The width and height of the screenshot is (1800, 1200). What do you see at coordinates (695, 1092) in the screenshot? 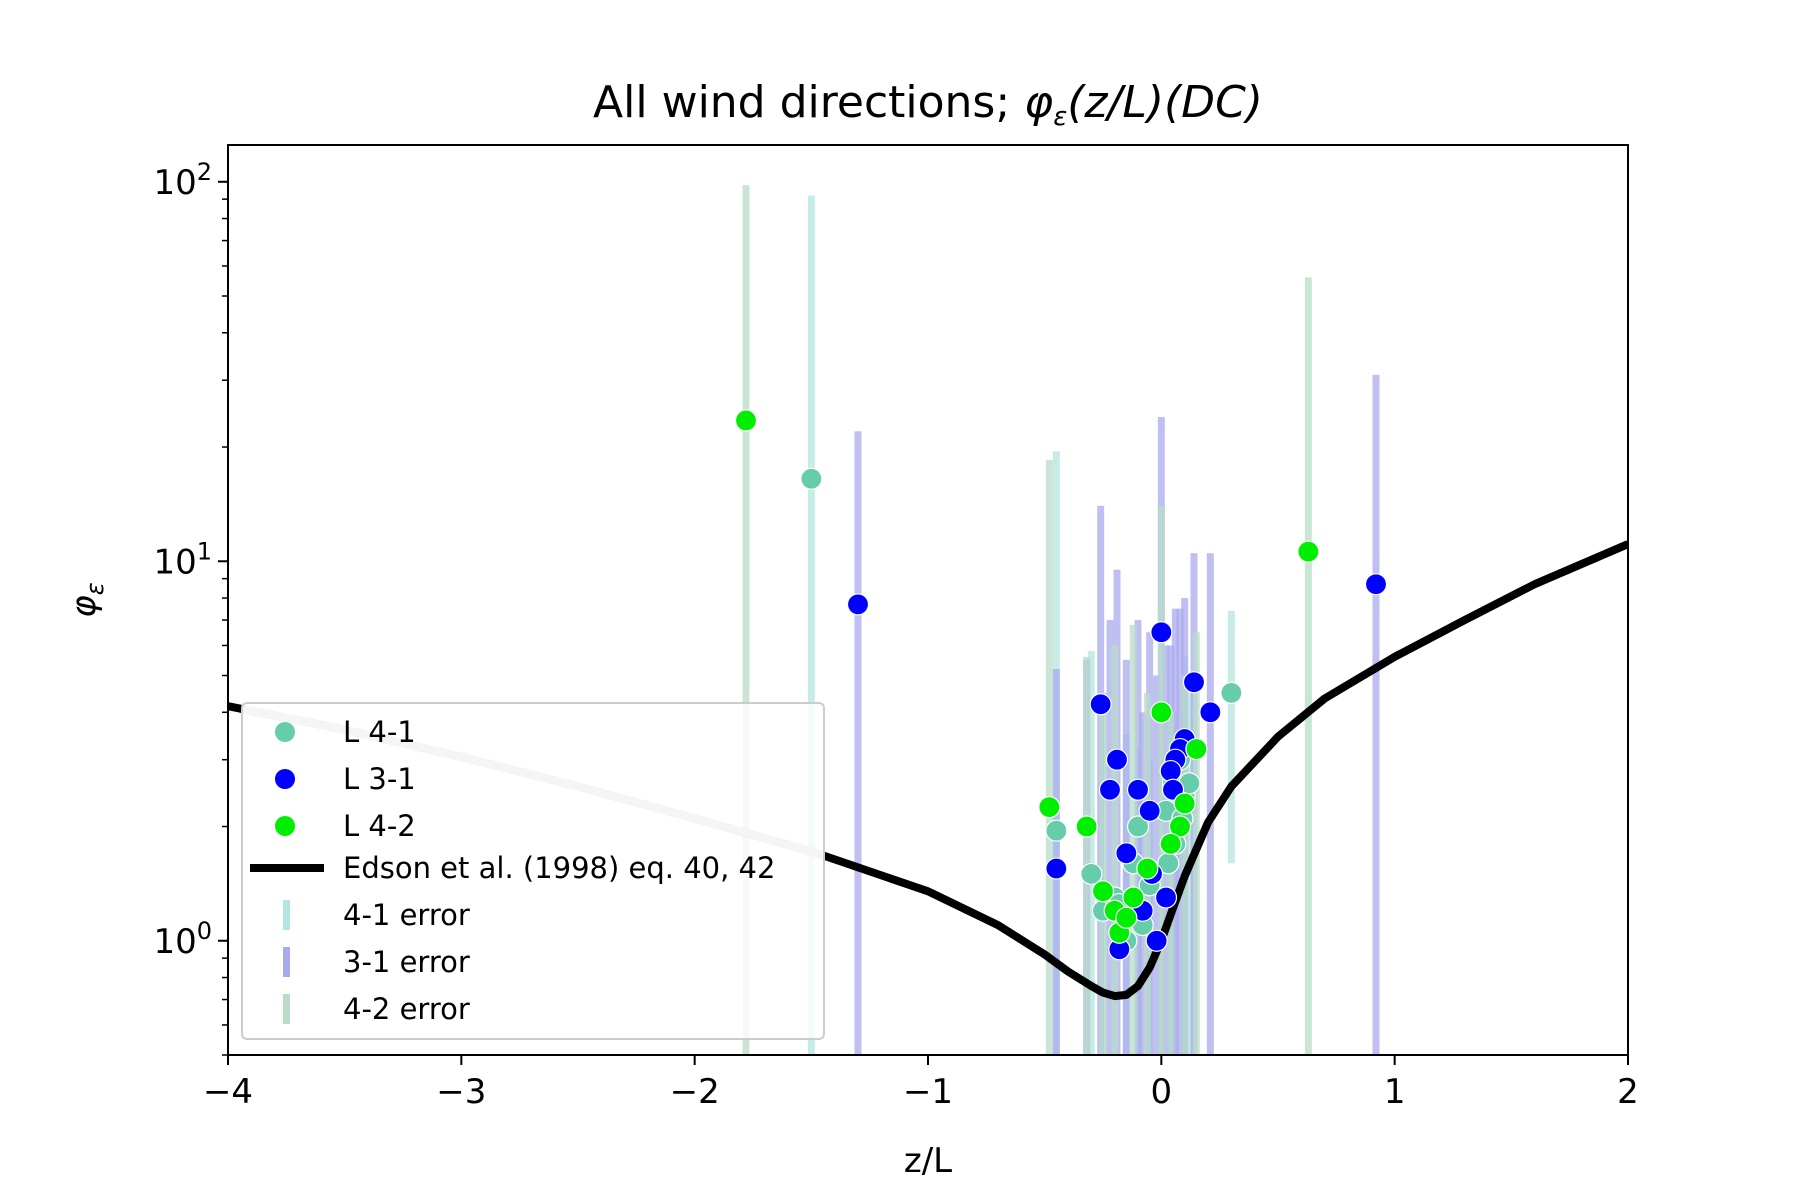
I see `x-tick-label-2: −2` at bounding box center [695, 1092].